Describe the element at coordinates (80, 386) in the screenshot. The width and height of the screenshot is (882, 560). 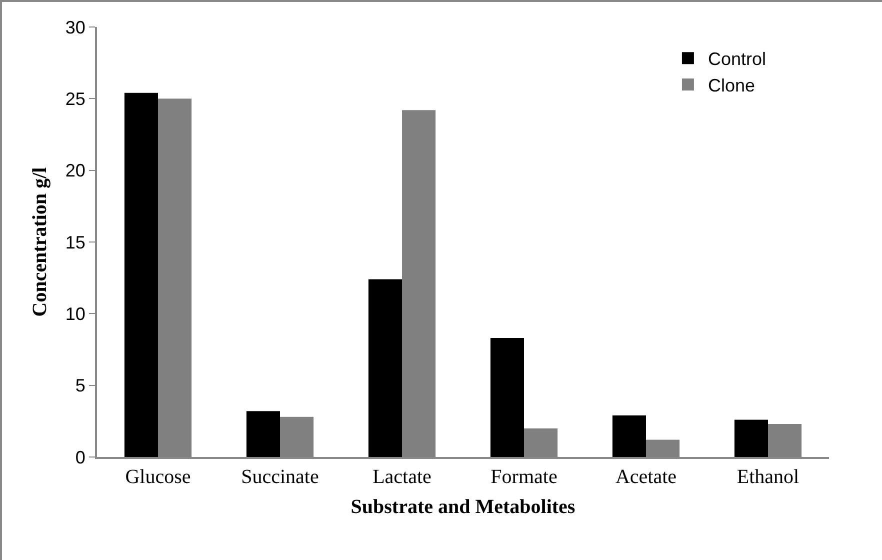
I see `y-tick-label: 5` at that location.